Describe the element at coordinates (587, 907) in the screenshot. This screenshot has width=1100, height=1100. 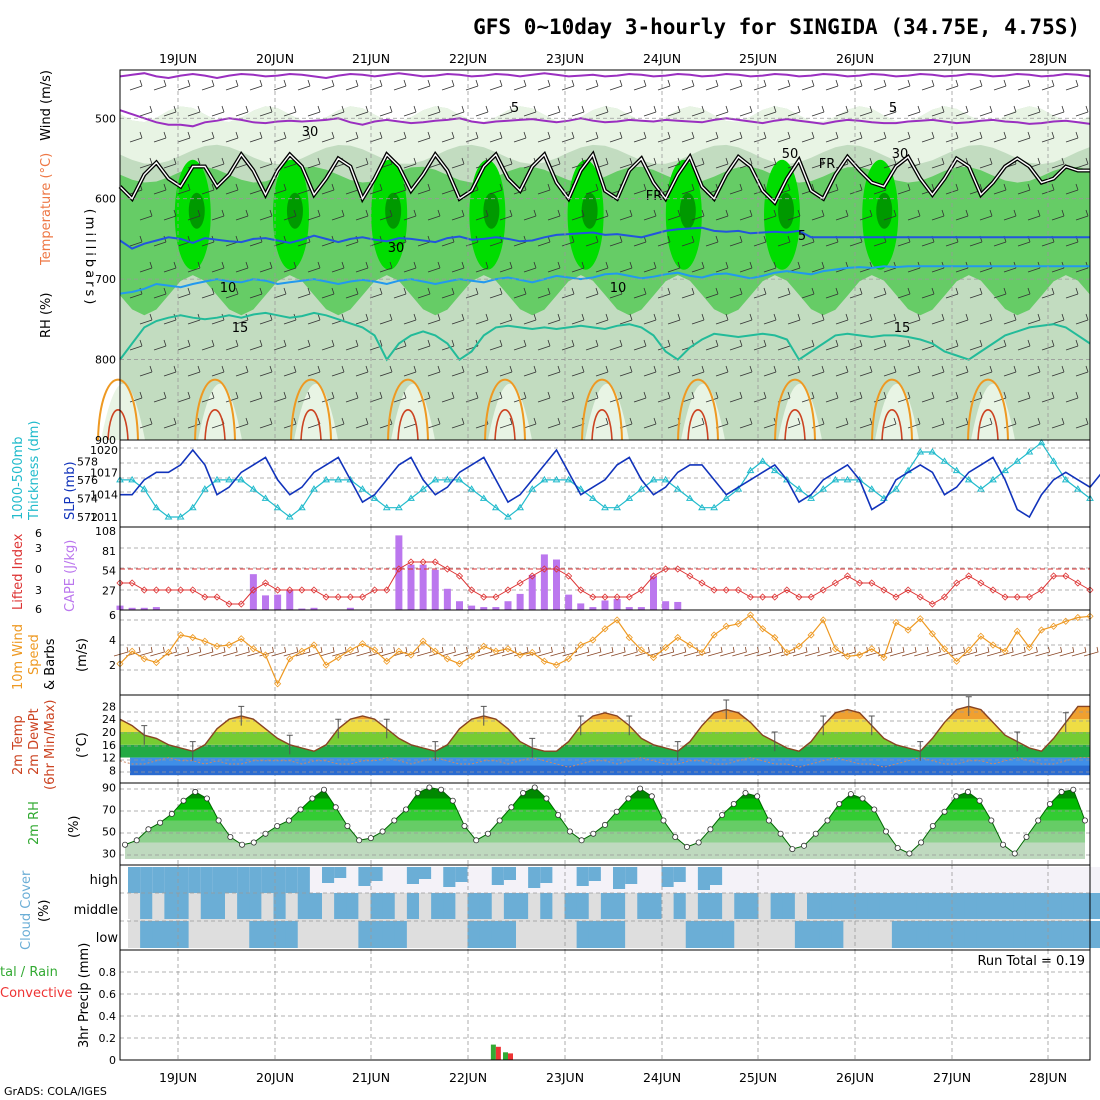
I see `cloud-panel: high middle low` at that location.